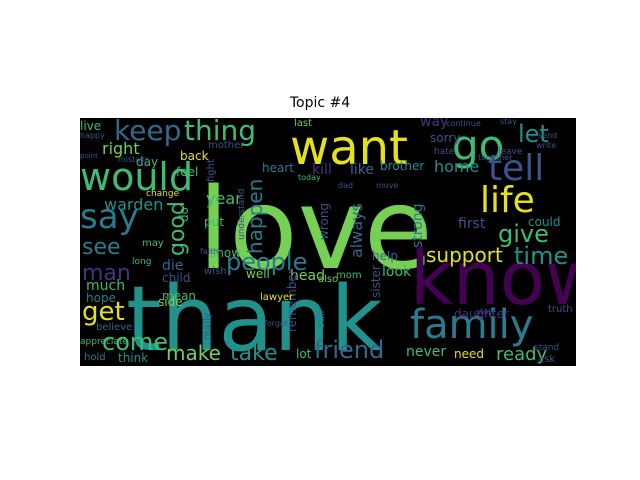 The height and width of the screenshot is (480, 640). Describe the element at coordinates (376, 281) in the screenshot. I see `word-sister: sister` at that location.